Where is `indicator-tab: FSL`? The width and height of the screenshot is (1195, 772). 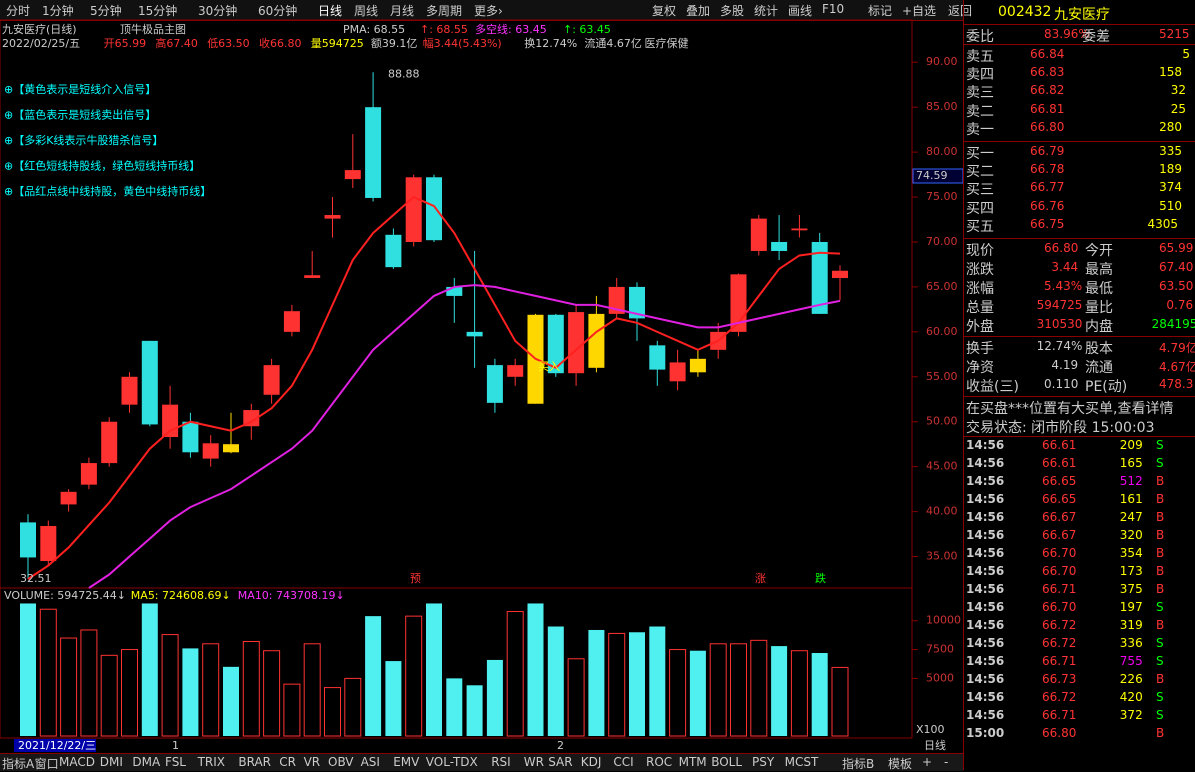 indicator-tab: FSL is located at coordinates (175, 762).